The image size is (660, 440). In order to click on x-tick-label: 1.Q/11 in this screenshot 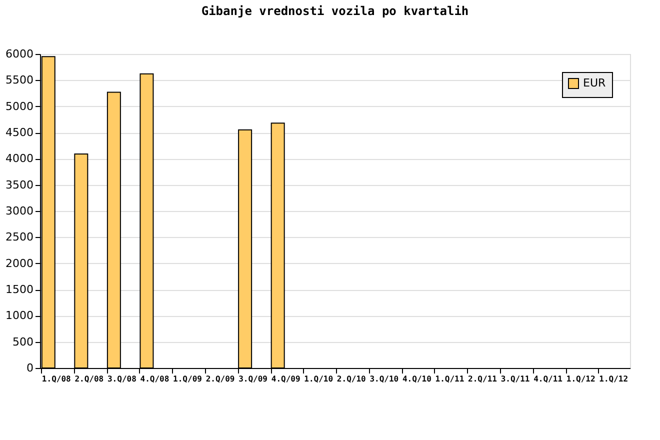, I will do `click(449, 379)`.